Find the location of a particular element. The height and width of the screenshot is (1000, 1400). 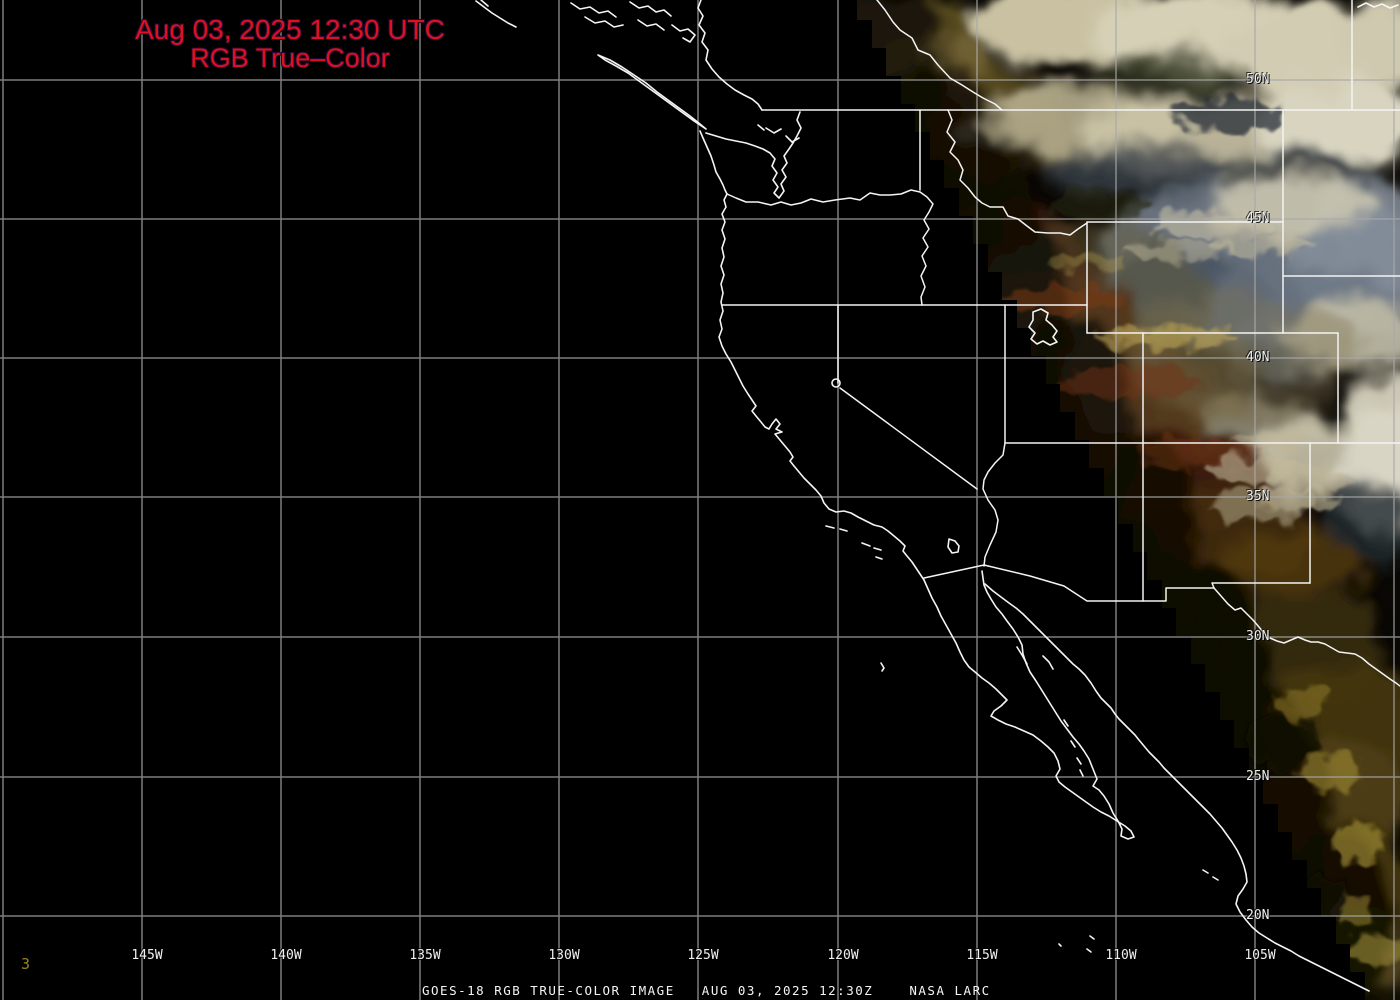

lat-label-45n: 45N is located at coordinates (1258, 218).